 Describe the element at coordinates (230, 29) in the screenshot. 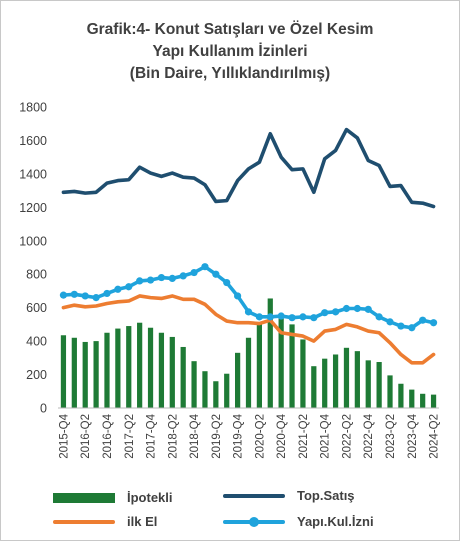

I see `chart-title-line-1: Grafik:4- Konut Satışları ve Özel Kesim` at that location.